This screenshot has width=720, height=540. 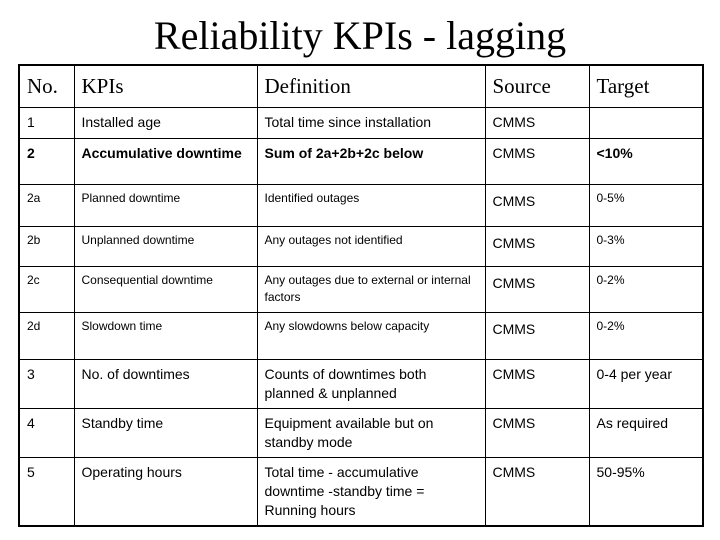 I want to click on column-header: Source, so click(x=537, y=86).